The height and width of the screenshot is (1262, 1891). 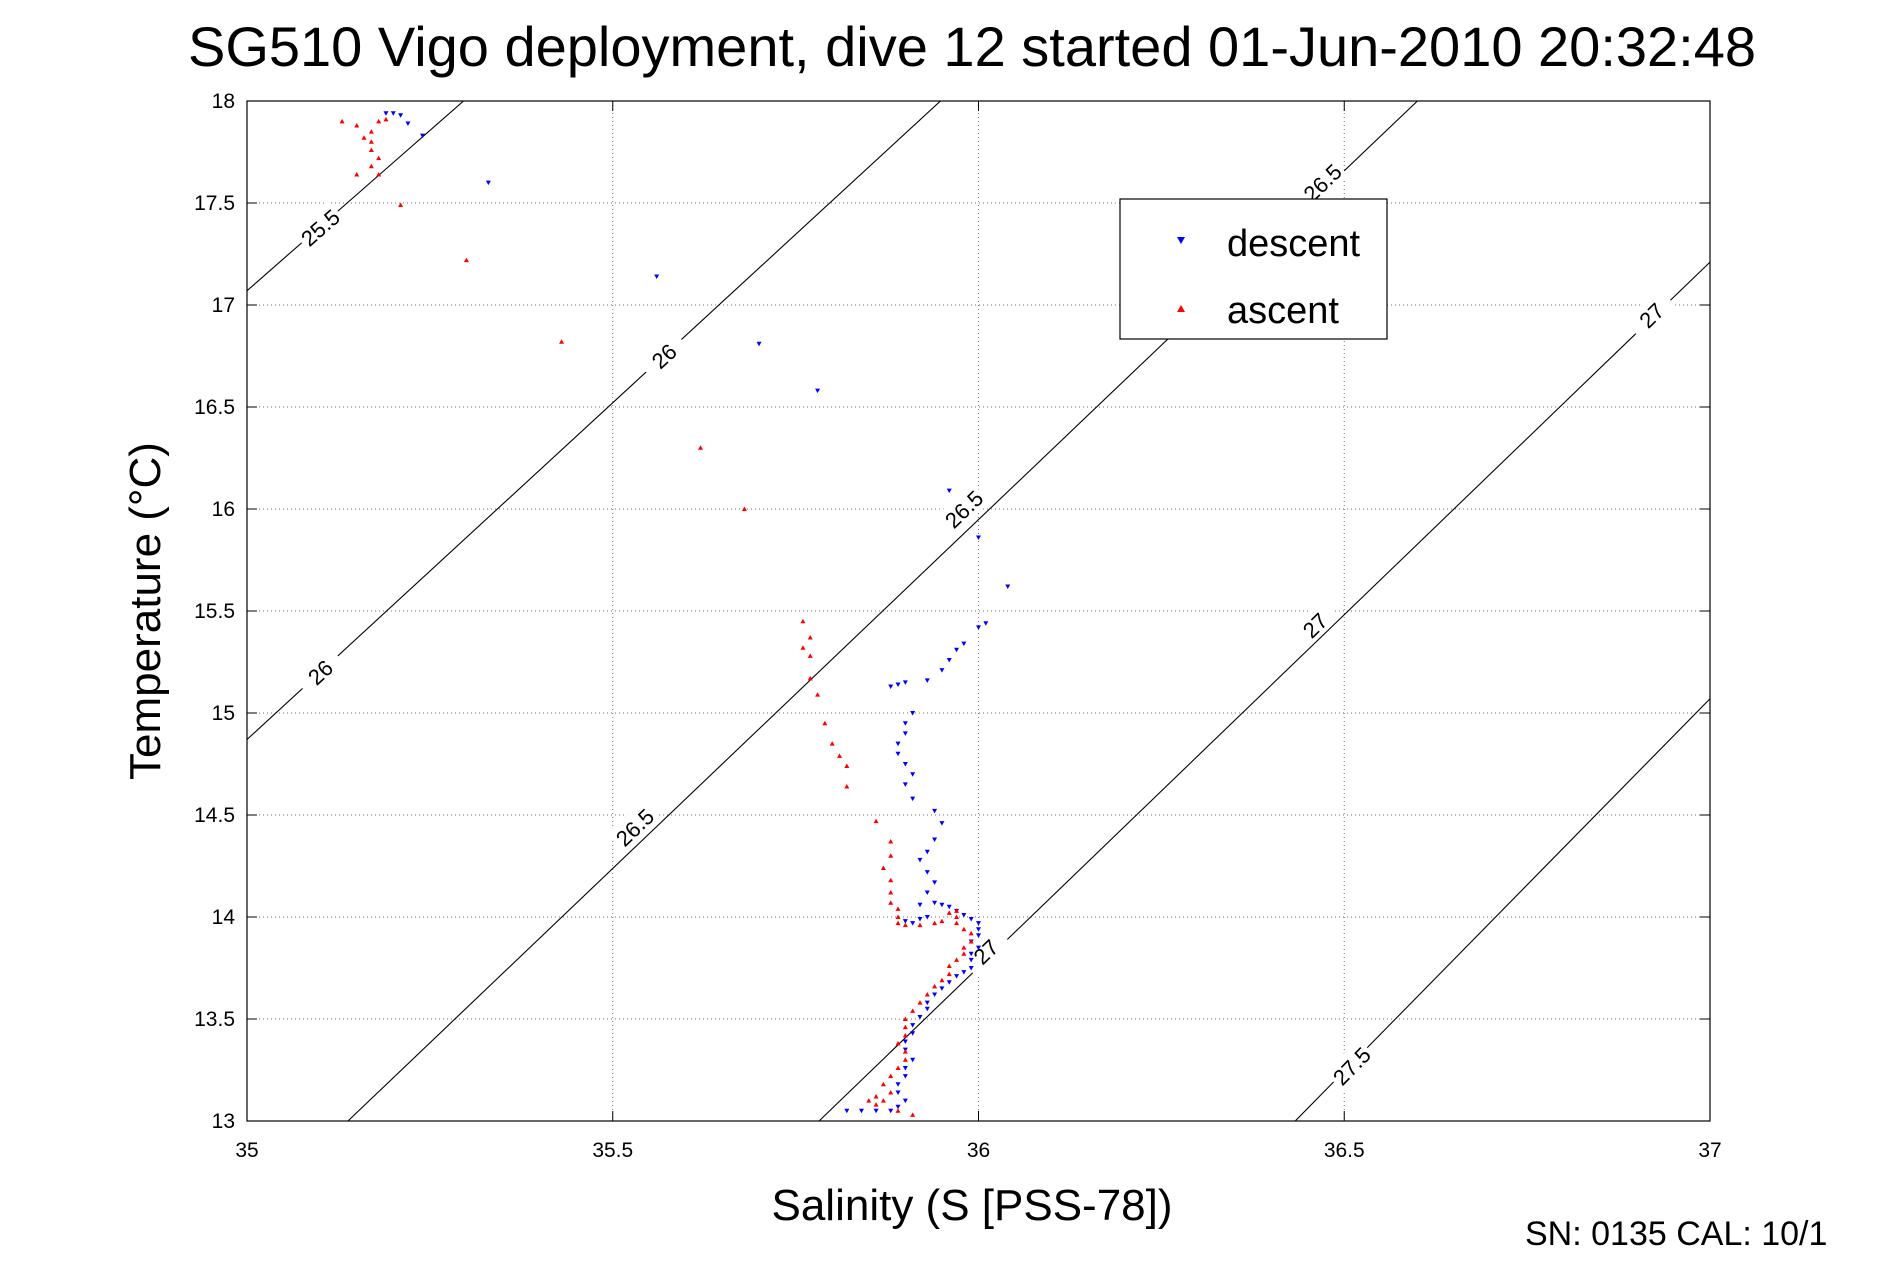 I want to click on legend-box, so click(x=1253, y=269).